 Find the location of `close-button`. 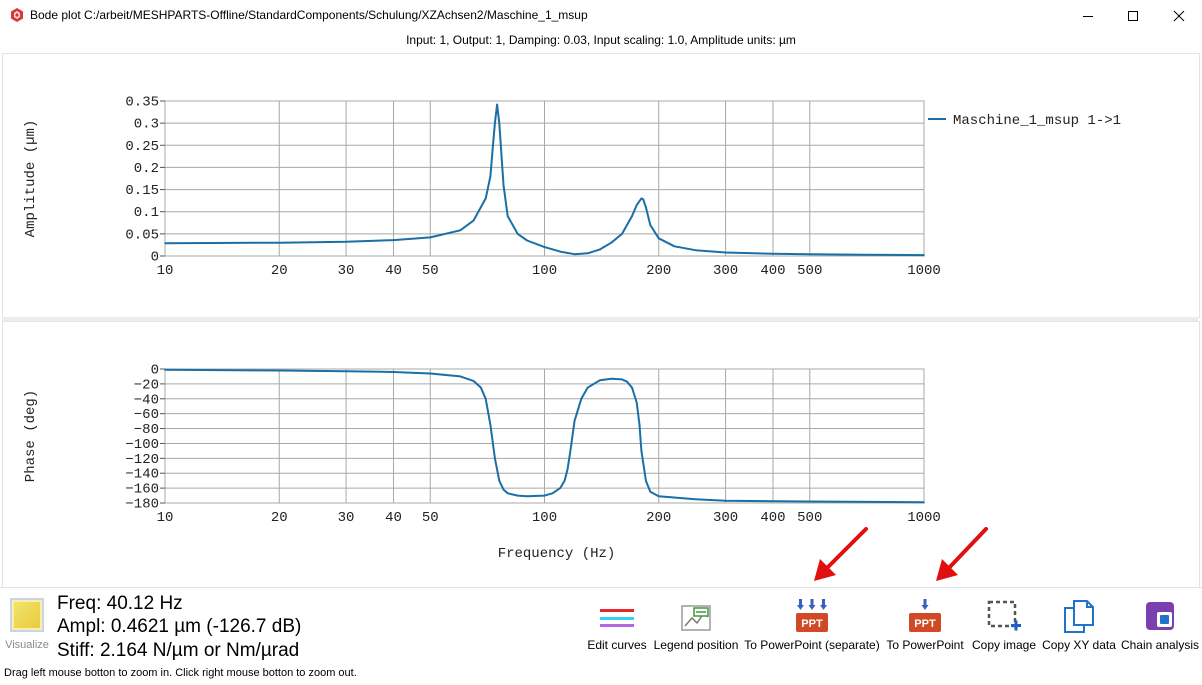

close-button is located at coordinates (1179, 15).